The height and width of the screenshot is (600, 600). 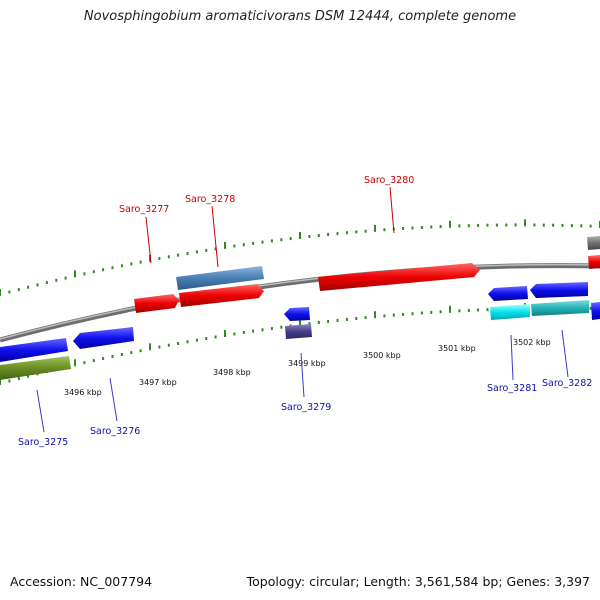 What do you see at coordinates (595, 311) in the screenshot?
I see `gene-right-edge-reverse` at bounding box center [595, 311].